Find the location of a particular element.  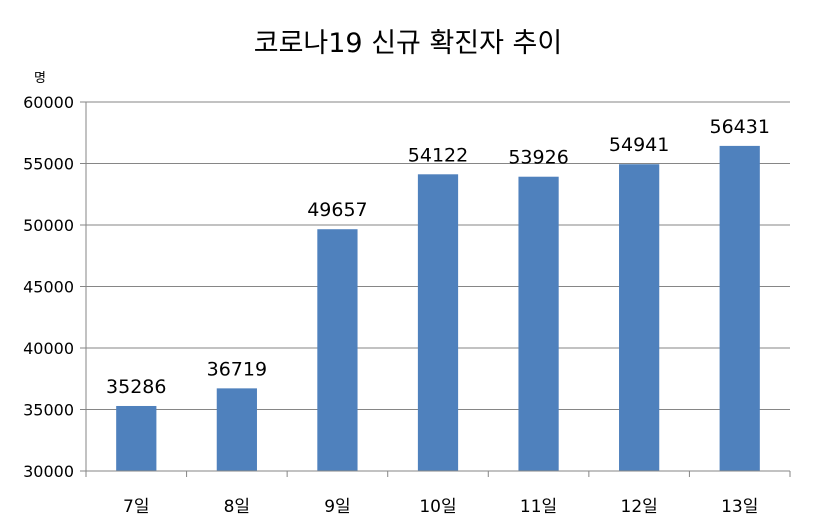

y-tick-label: 30000 is located at coordinates (48, 471).